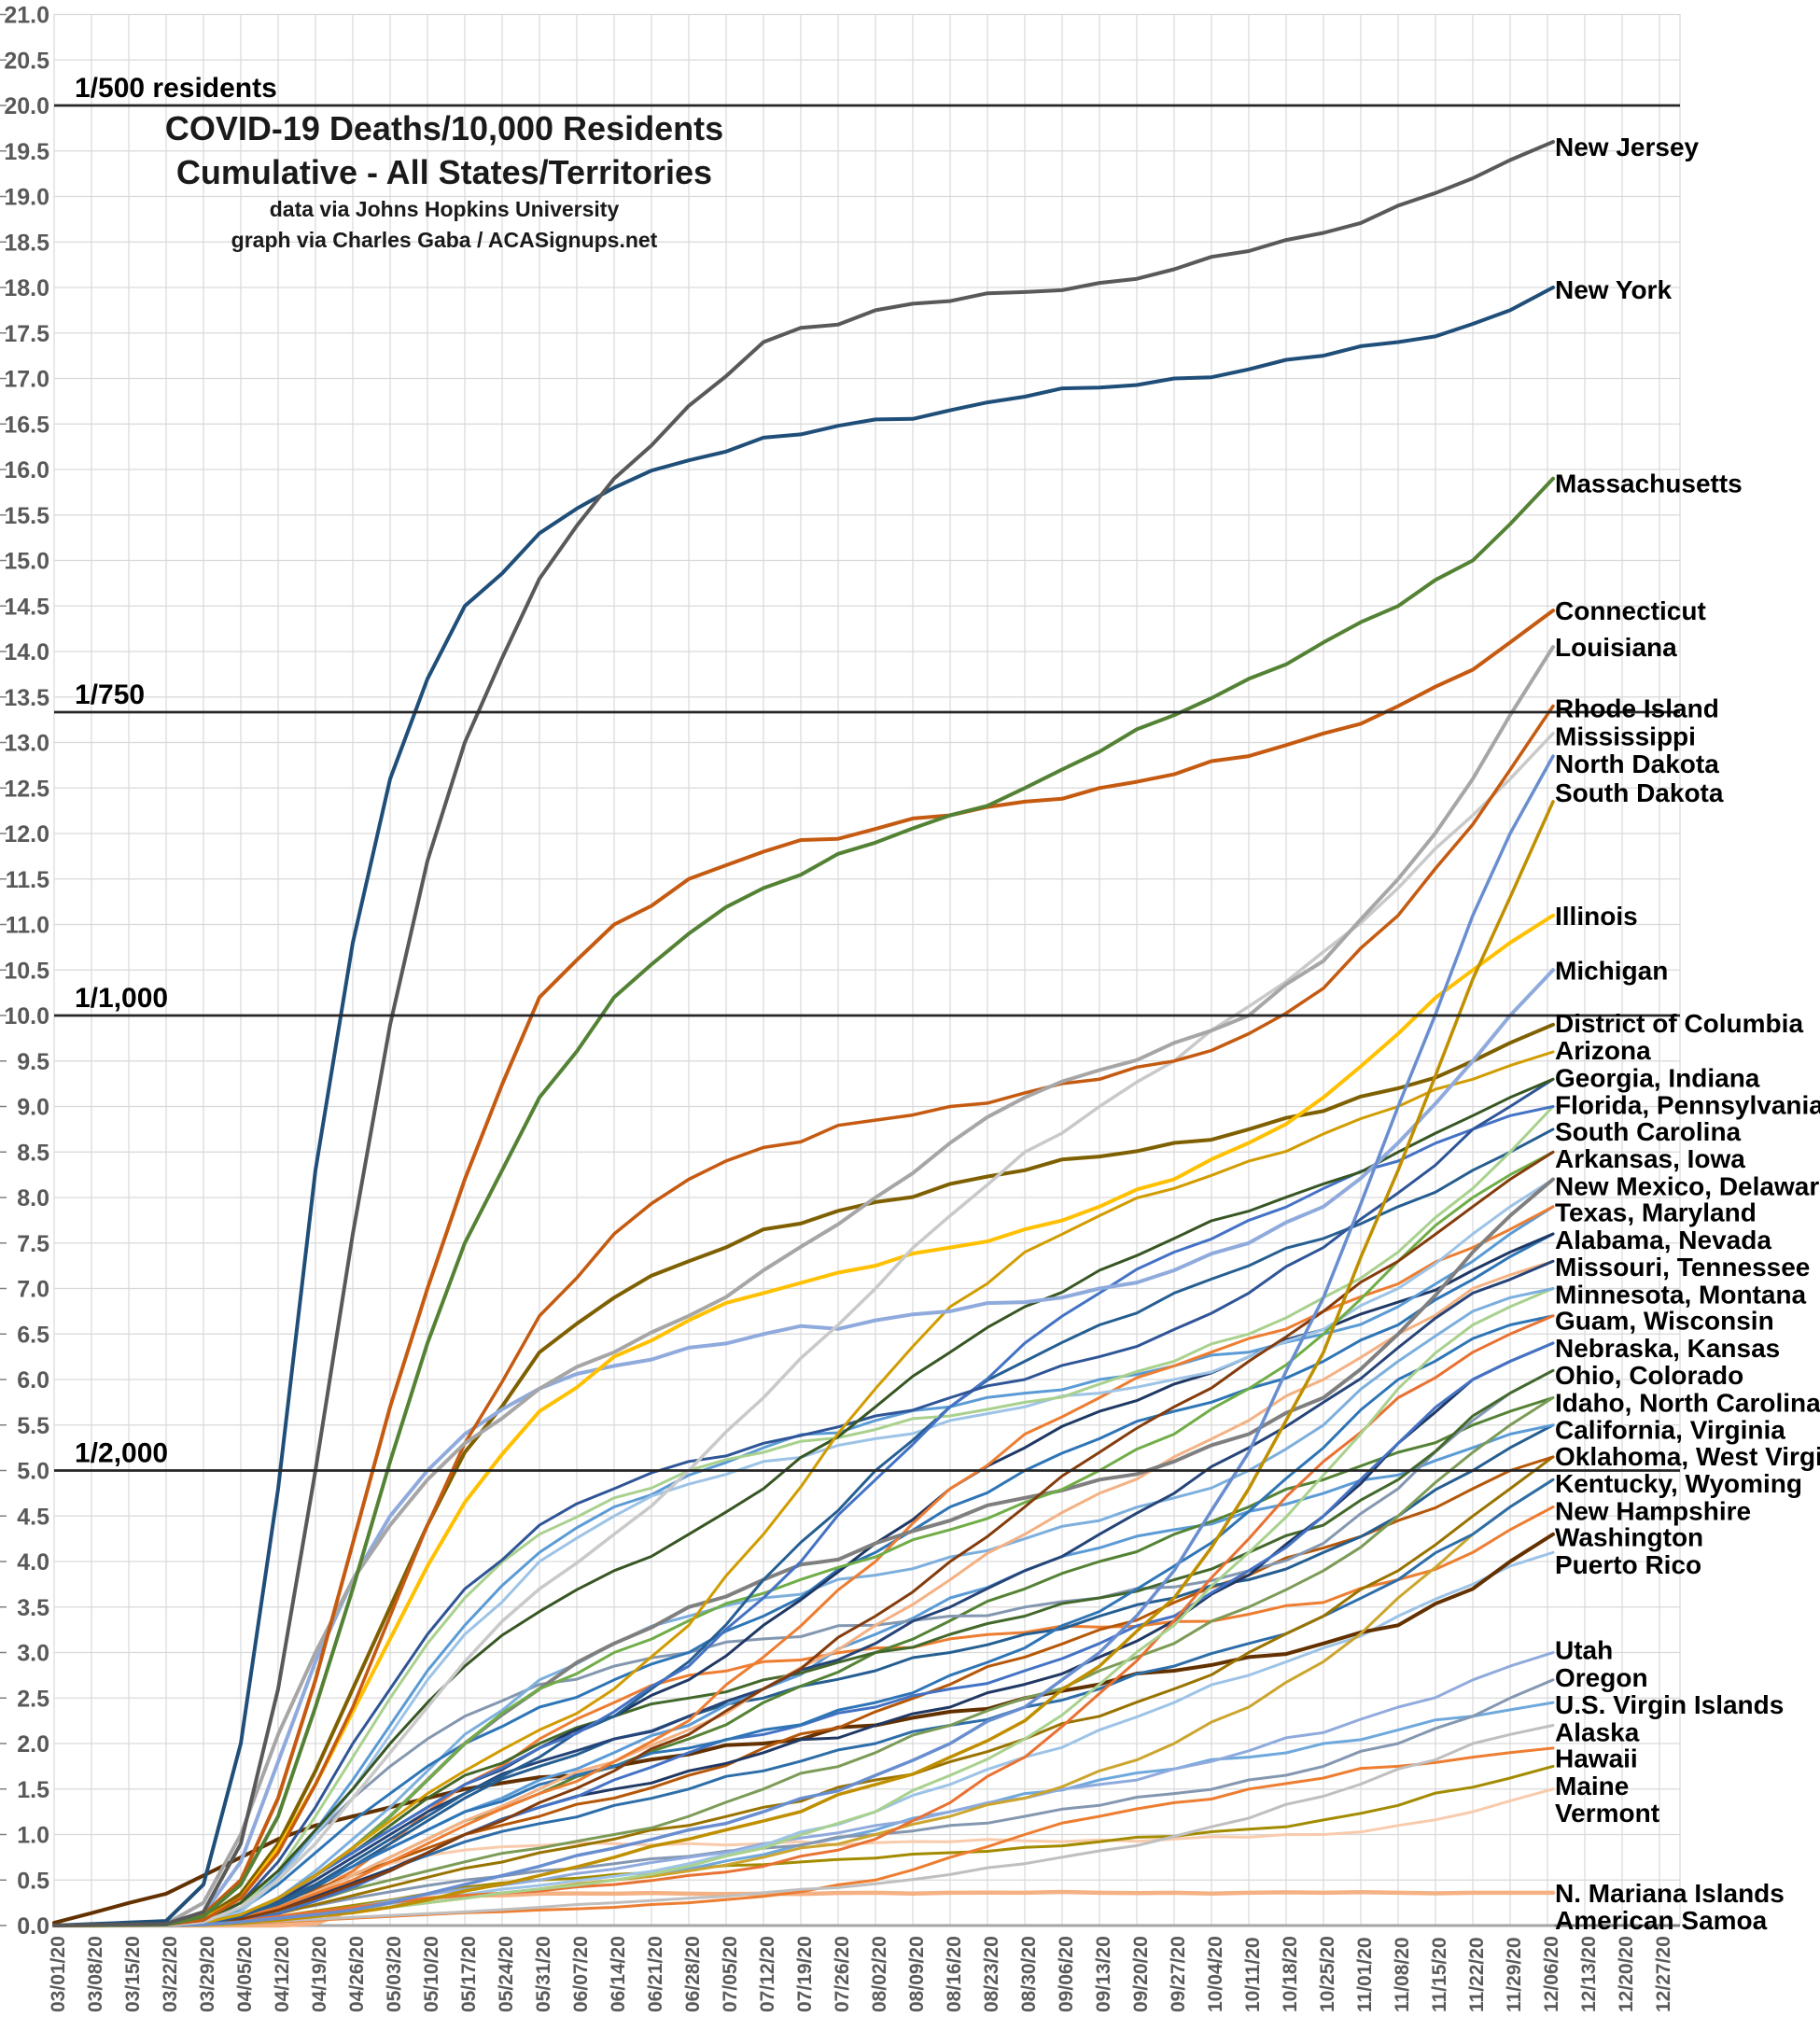 The image size is (1820, 2017). What do you see at coordinates (33, 1062) in the screenshot?
I see `y-tick-label: 9.5` at bounding box center [33, 1062].